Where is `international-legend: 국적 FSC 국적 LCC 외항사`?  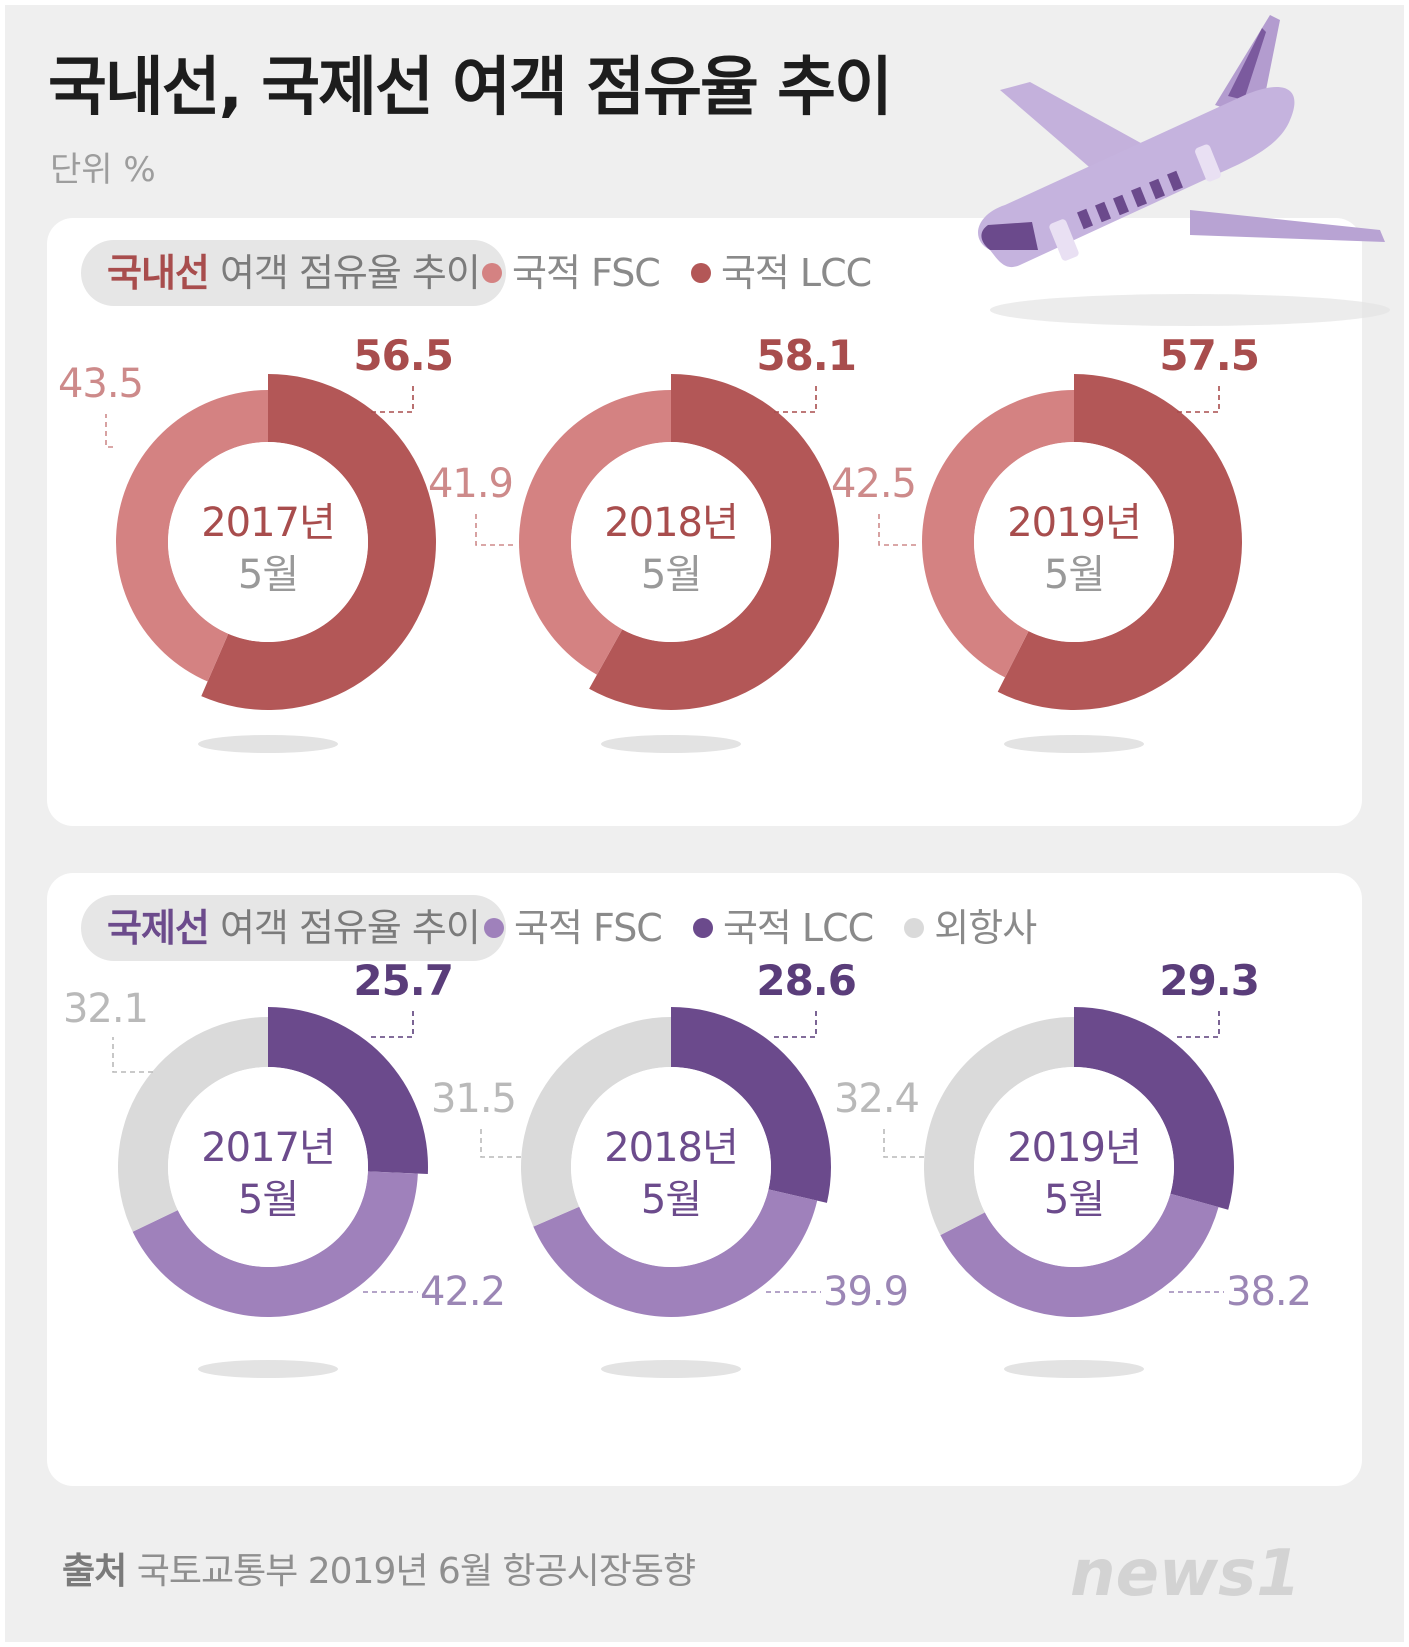
international-legend: 국적 FSC 국적 LCC 외항사 is located at coordinates (770, 928).